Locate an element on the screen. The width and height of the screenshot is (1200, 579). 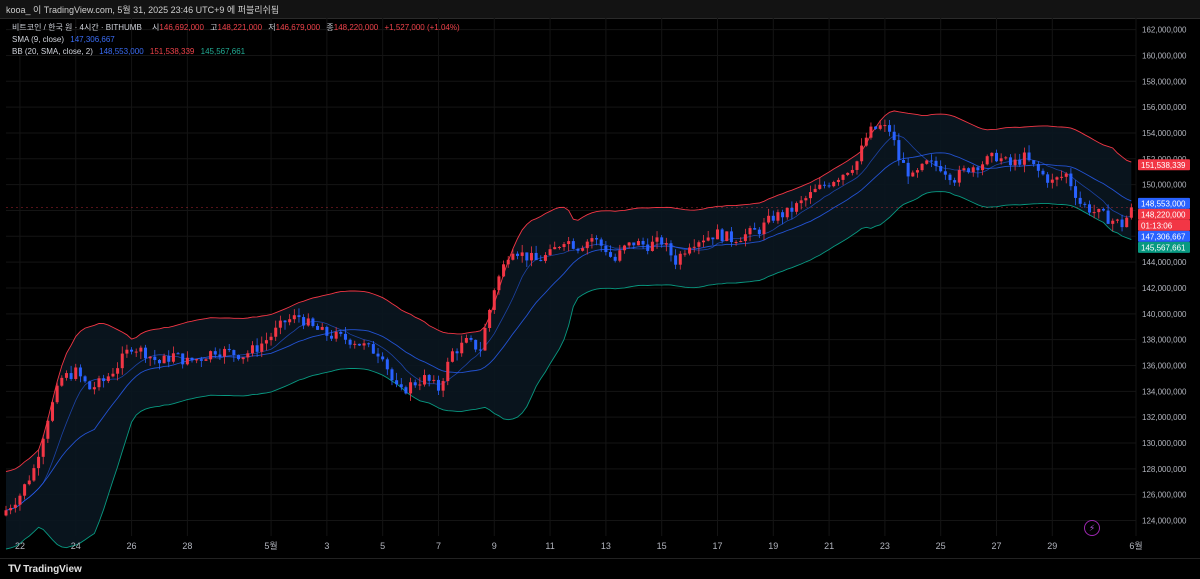
tradingview-logo-icon: TV is located at coordinates (14, 569).